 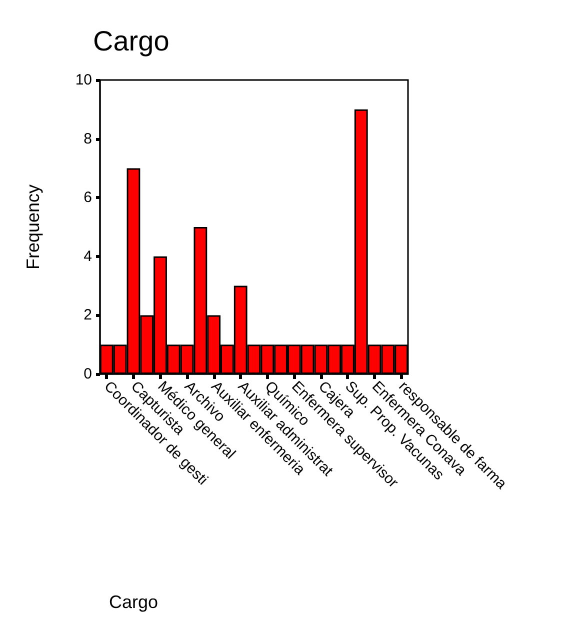 I want to click on chart-title: Cargo, so click(x=131, y=41).